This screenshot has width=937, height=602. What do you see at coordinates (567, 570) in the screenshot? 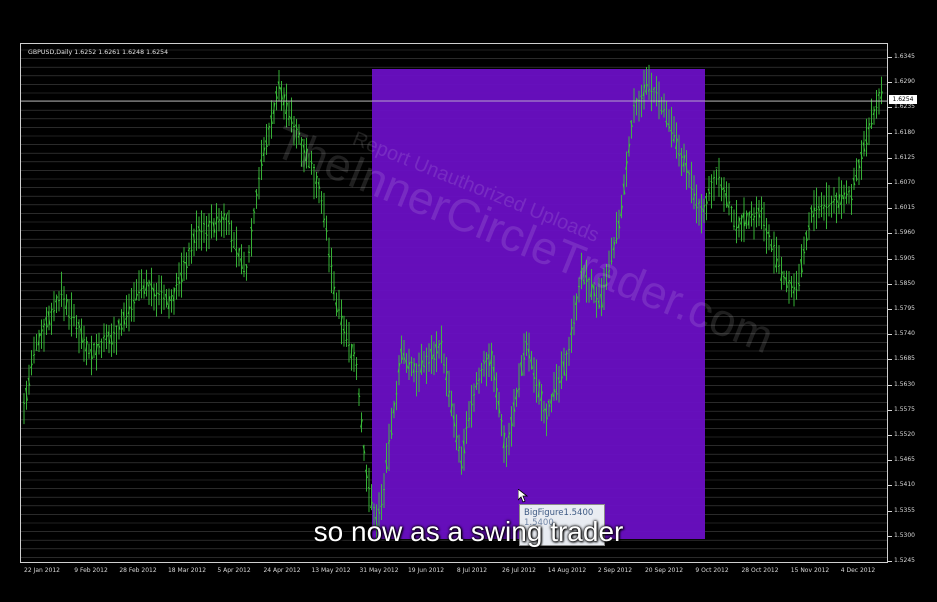
I see `date-tick-label: 14 Aug 2012` at bounding box center [567, 570].